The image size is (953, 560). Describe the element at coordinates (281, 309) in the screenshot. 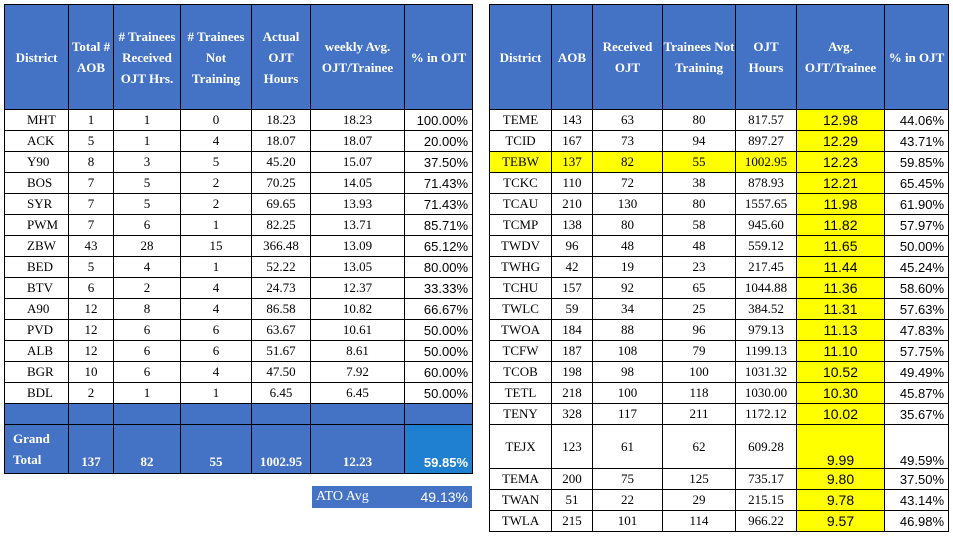

I see `cell-ojt-hours: 86.58` at that location.